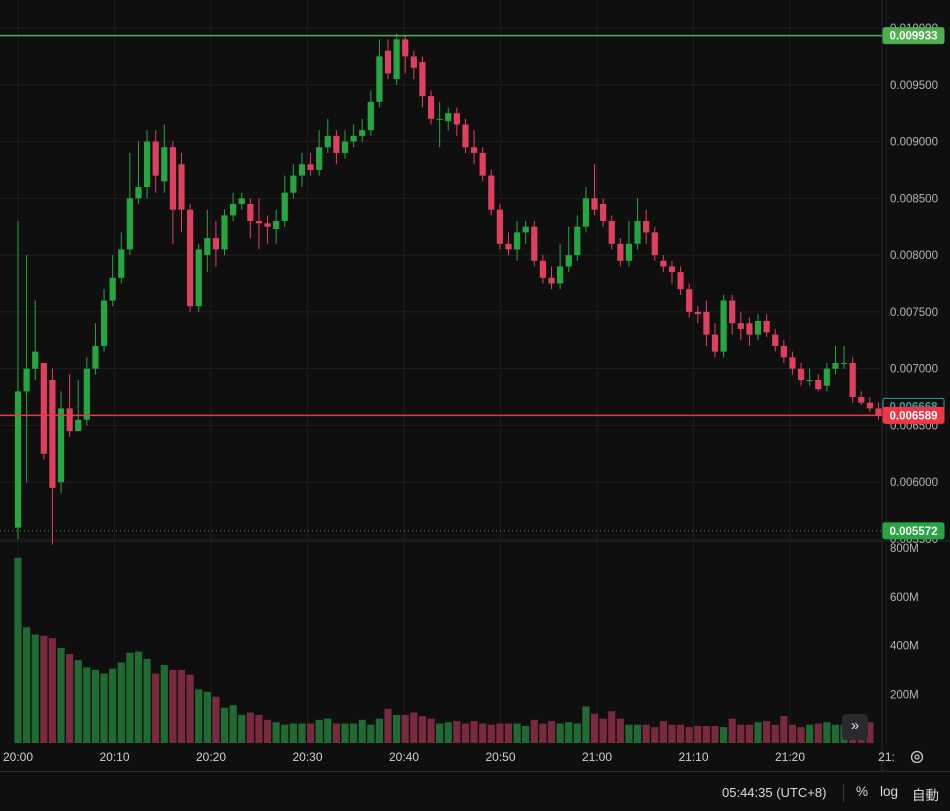  What do you see at coordinates (855, 727) in the screenshot?
I see `scroll-to-latest-button: »` at bounding box center [855, 727].